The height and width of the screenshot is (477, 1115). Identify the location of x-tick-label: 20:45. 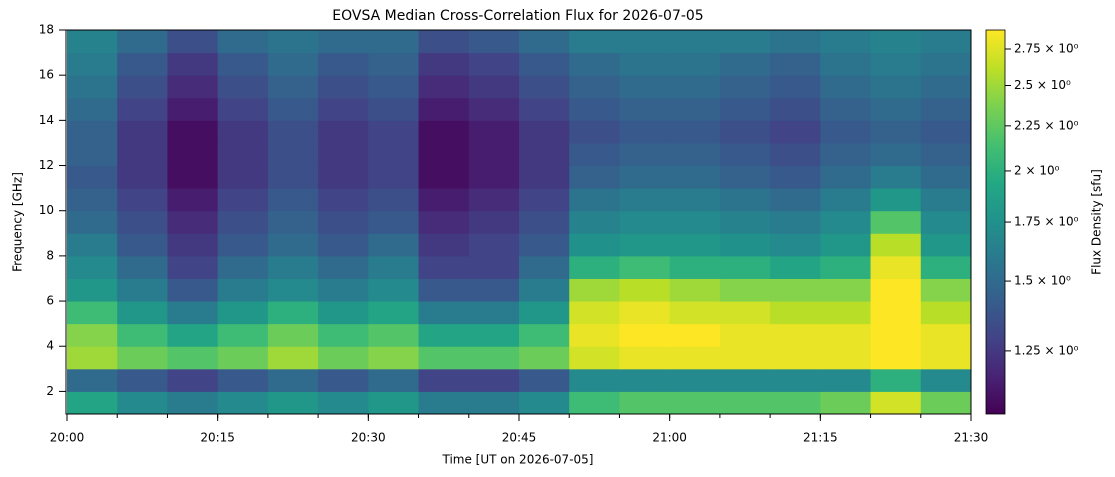
(519, 438).